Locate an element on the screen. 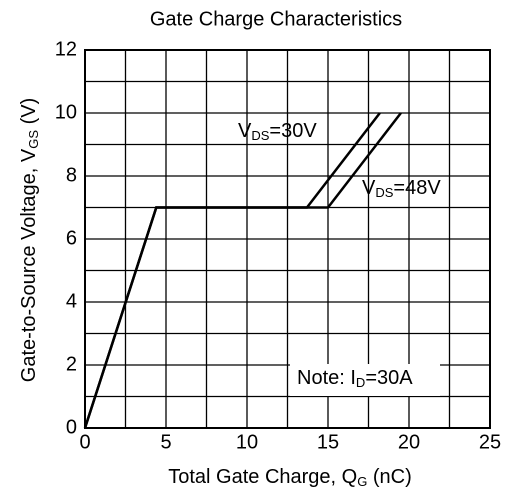 This screenshot has height=492, width=513. annotation-sub: D is located at coordinates (360, 382).